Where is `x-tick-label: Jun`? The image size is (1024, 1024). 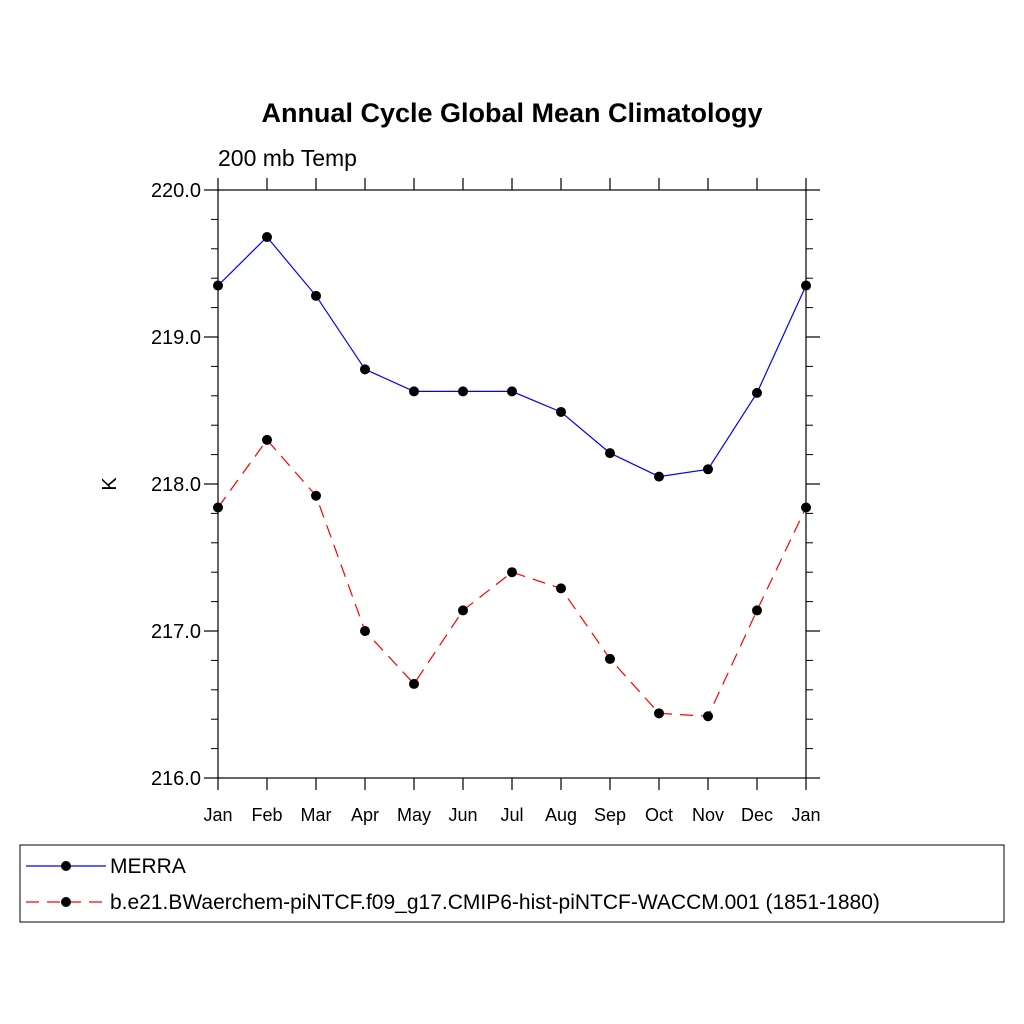
x-tick-label: Jun is located at coordinates (462, 815).